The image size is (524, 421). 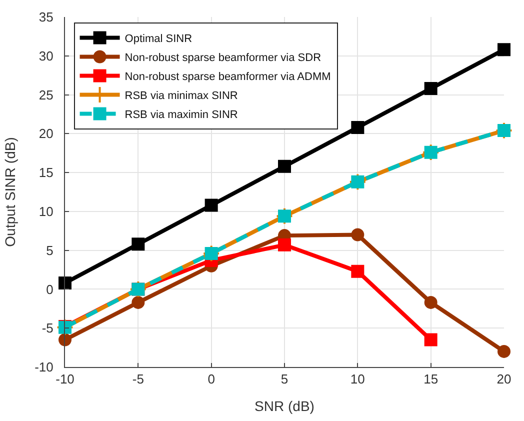 What do you see at coordinates (46, 211) in the screenshot?
I see `y-tick-label: 10` at bounding box center [46, 211].